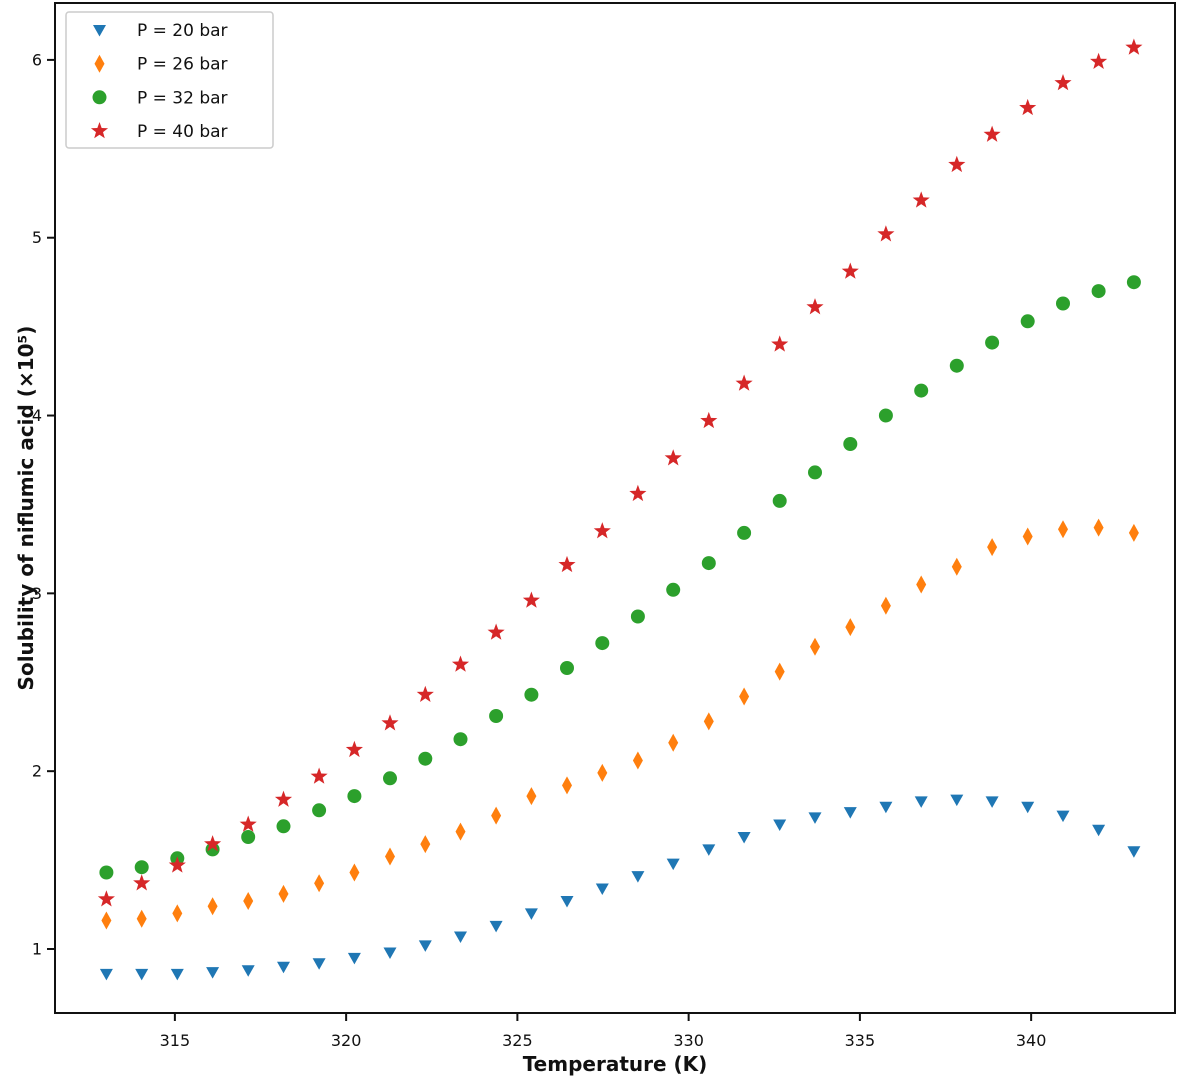 The image size is (1182, 1082). What do you see at coordinates (860, 1040) in the screenshot?
I see `x-tick-label: 335` at bounding box center [860, 1040].